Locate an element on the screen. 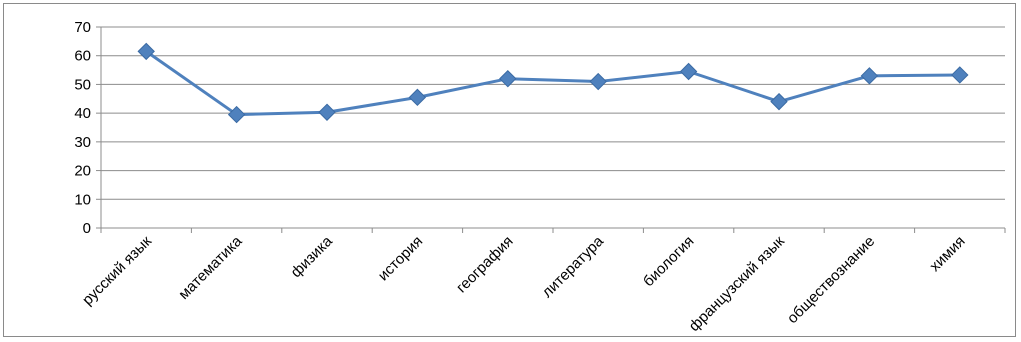 The image size is (1021, 342). y-tick-label: 40 is located at coordinates (82, 113).